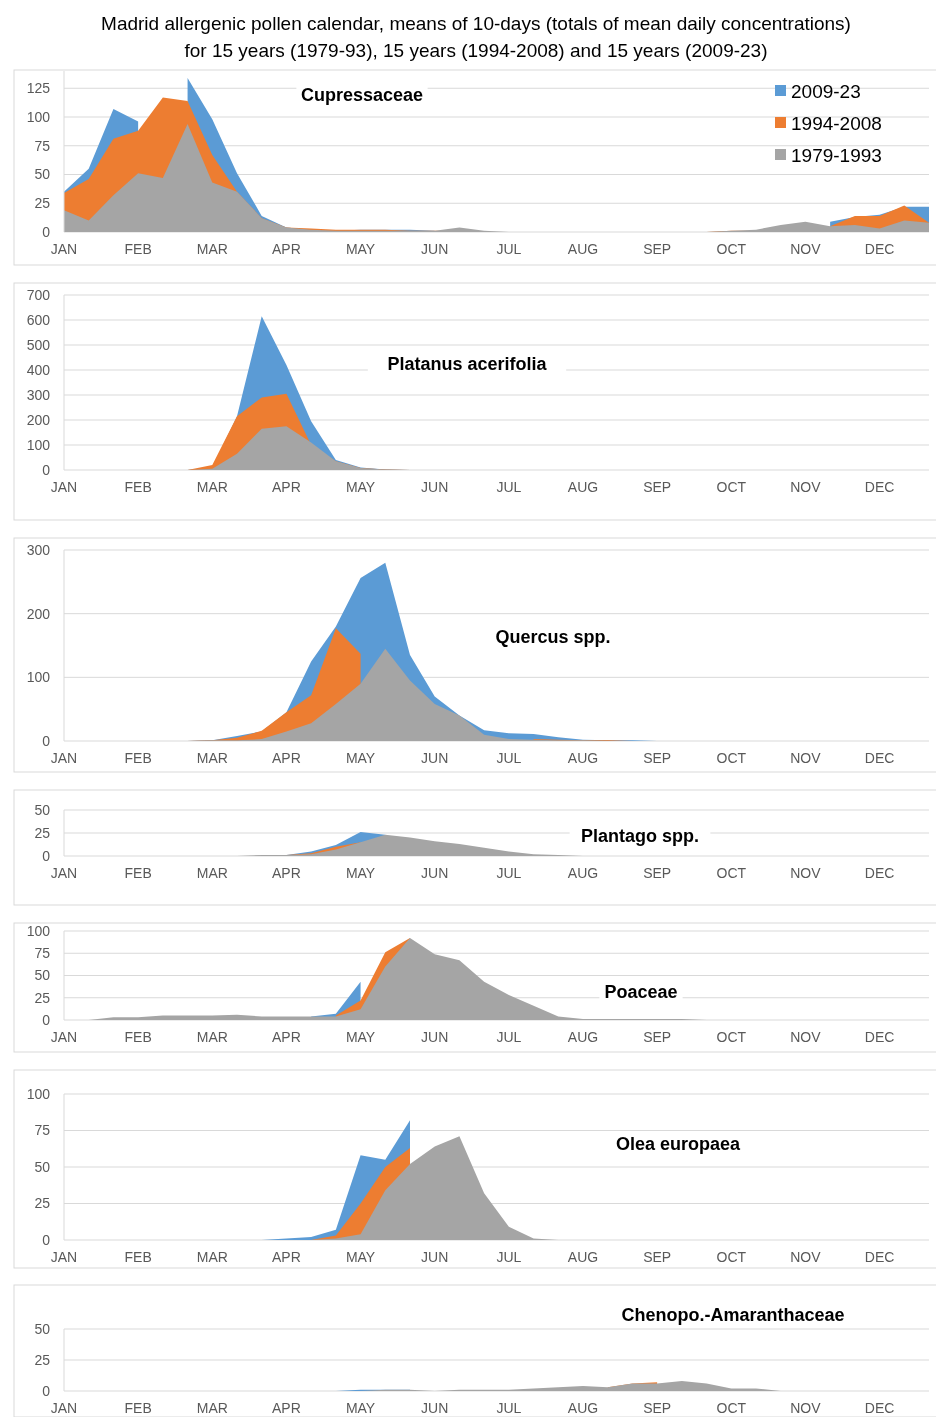 The width and height of the screenshot is (936, 1417). I want to click on y-tick-label: 200, so click(38, 419).